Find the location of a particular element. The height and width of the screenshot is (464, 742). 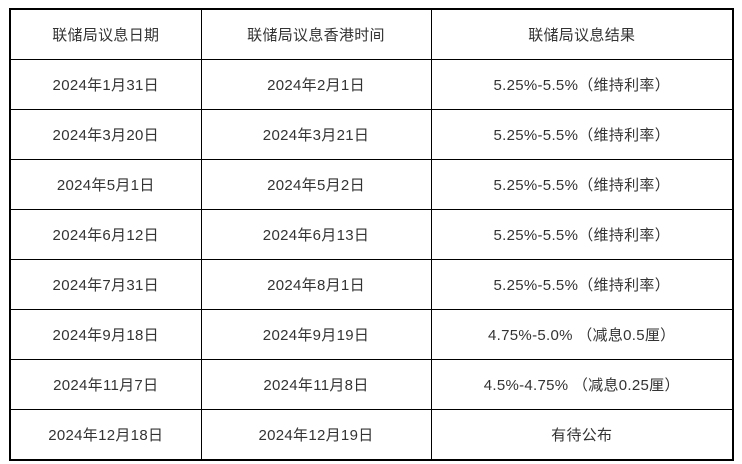

table-row: 2024年3月20日 2024年3月21日 5.25%-5.5%（维持利率） is located at coordinates (371, 134).